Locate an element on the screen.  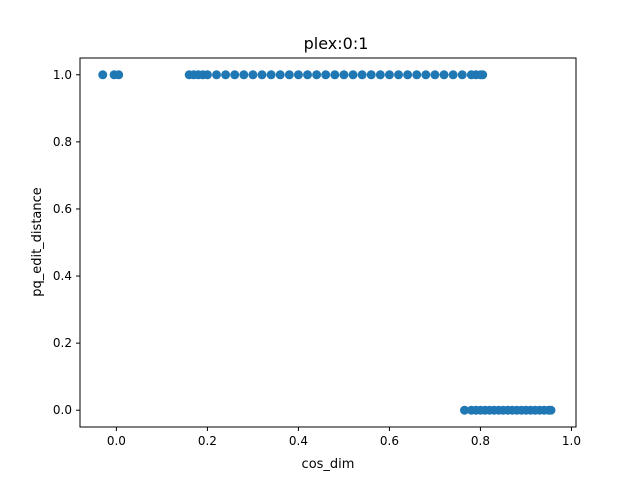
y-axis: 0.0 0.2 0.4 0.6 0.8 1.0 is located at coordinates (66, 242).